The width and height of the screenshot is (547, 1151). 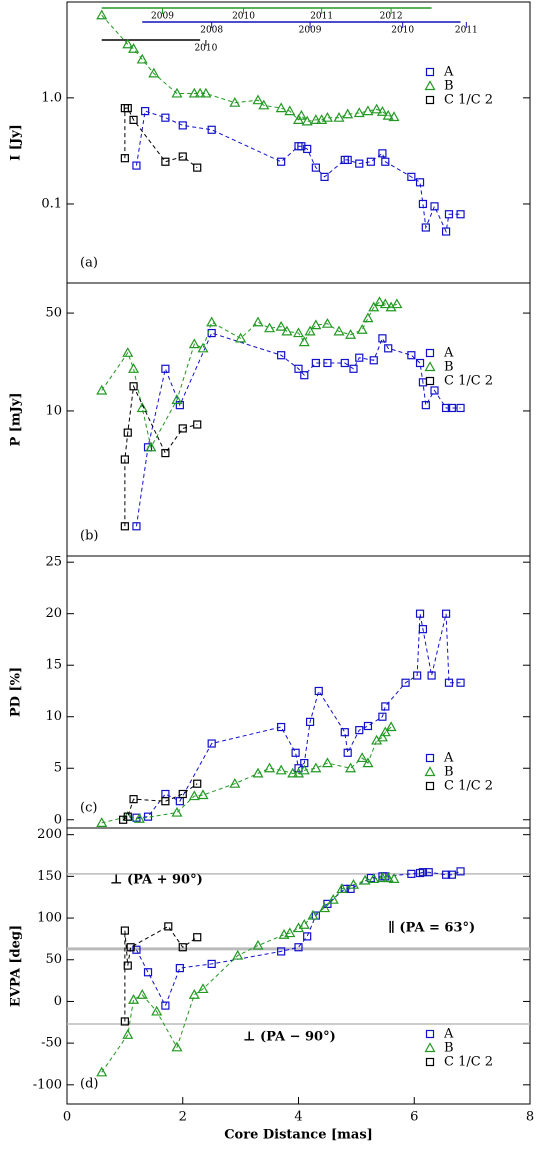 What do you see at coordinates (530, 1117) in the screenshot?
I see `x-tick-label: 8` at bounding box center [530, 1117].